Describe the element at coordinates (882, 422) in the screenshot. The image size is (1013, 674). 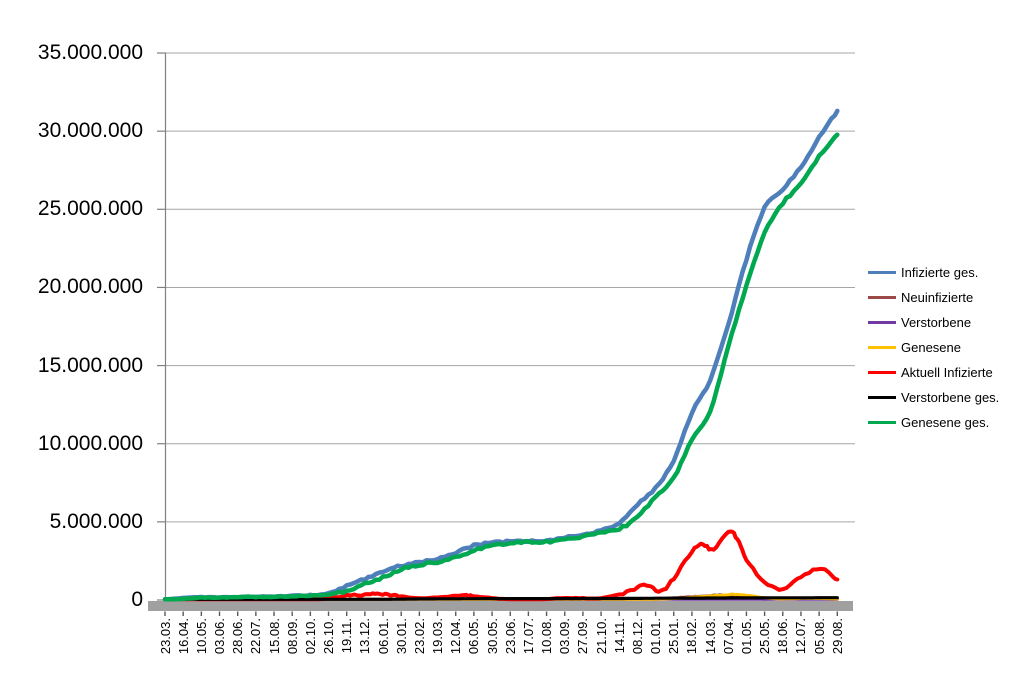
I see `legend-swatch-genesene-ges` at that location.